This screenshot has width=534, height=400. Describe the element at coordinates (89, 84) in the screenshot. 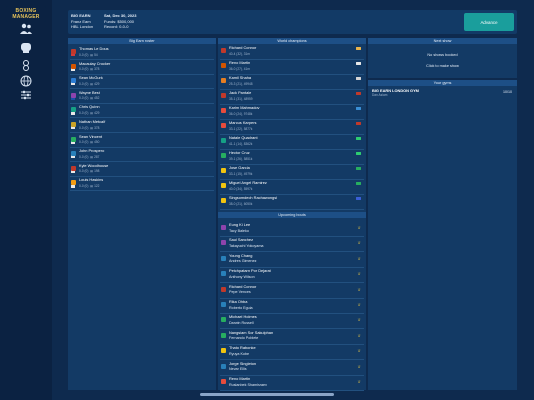

I see `boxer-record: 0-0 (0) ▤ 429` at that location.